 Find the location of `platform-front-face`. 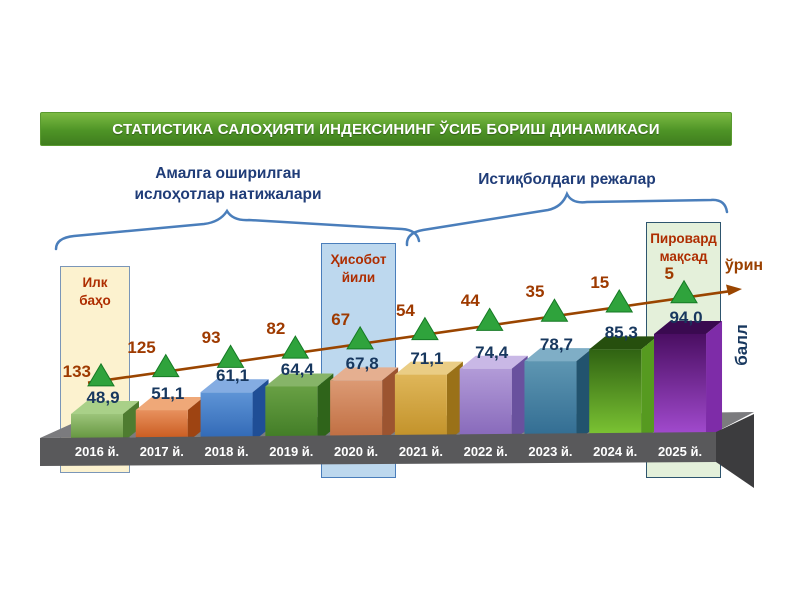

platform-front-face is located at coordinates (378, 449).